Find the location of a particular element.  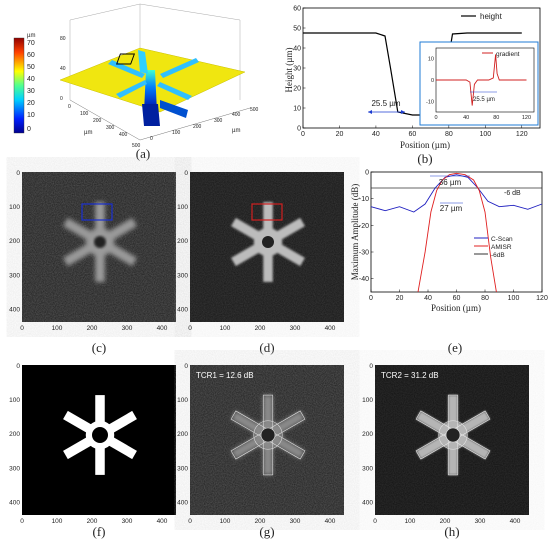

y-tick-label: 50 is located at coordinates (297, 29).